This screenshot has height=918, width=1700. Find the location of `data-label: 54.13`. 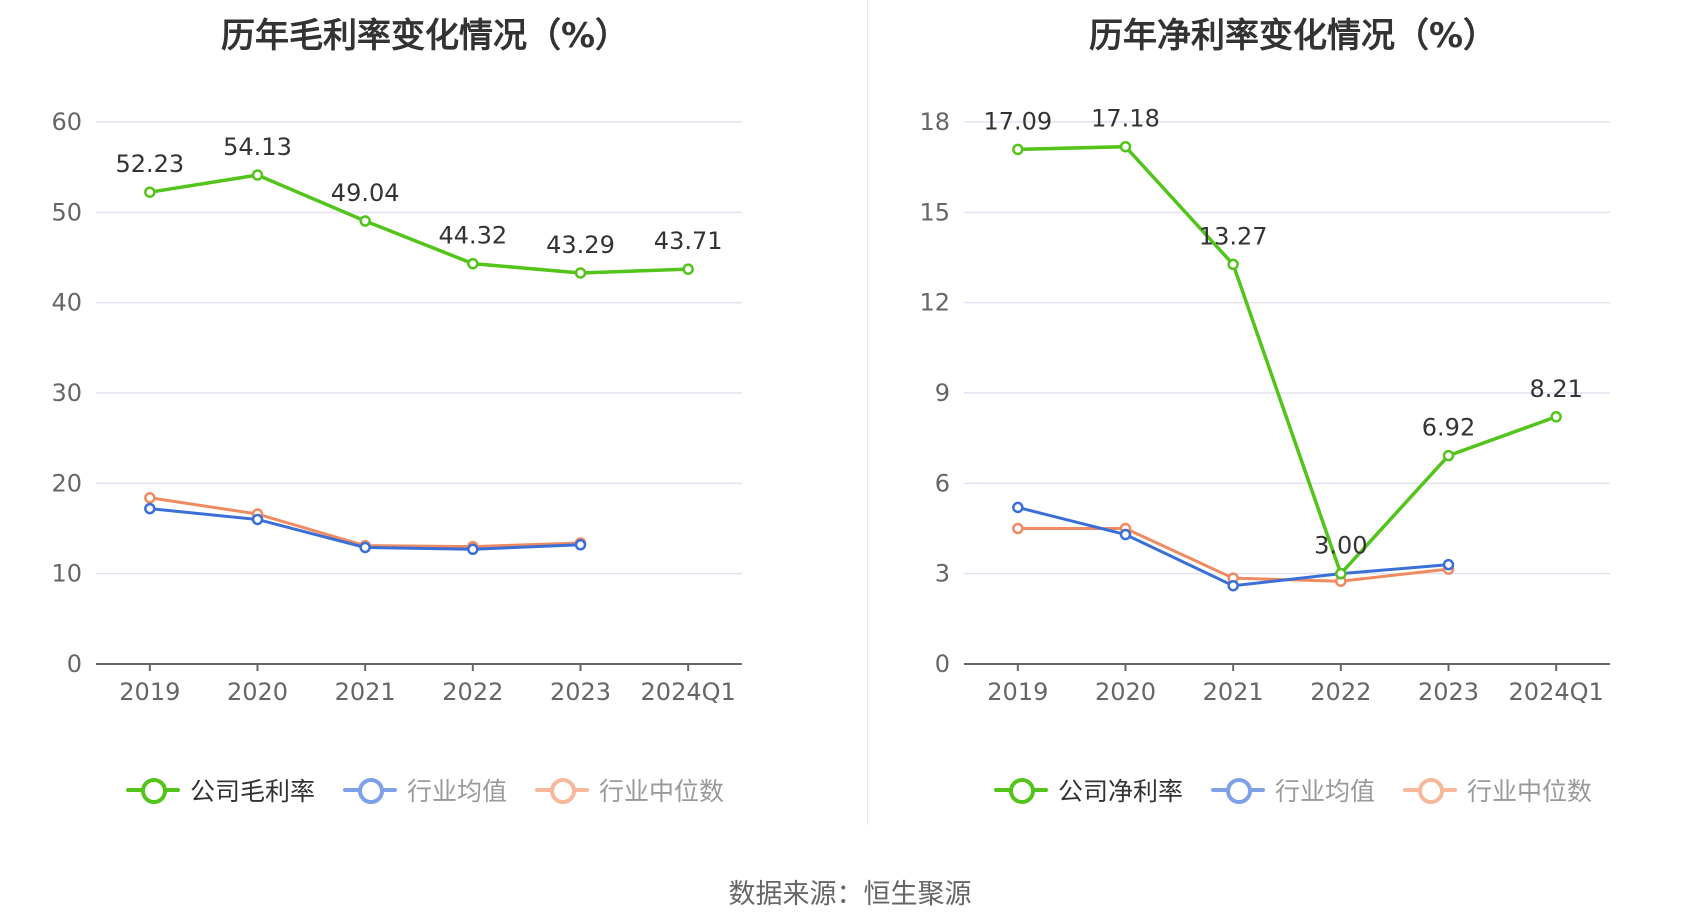

data-label: 54.13 is located at coordinates (257, 147).